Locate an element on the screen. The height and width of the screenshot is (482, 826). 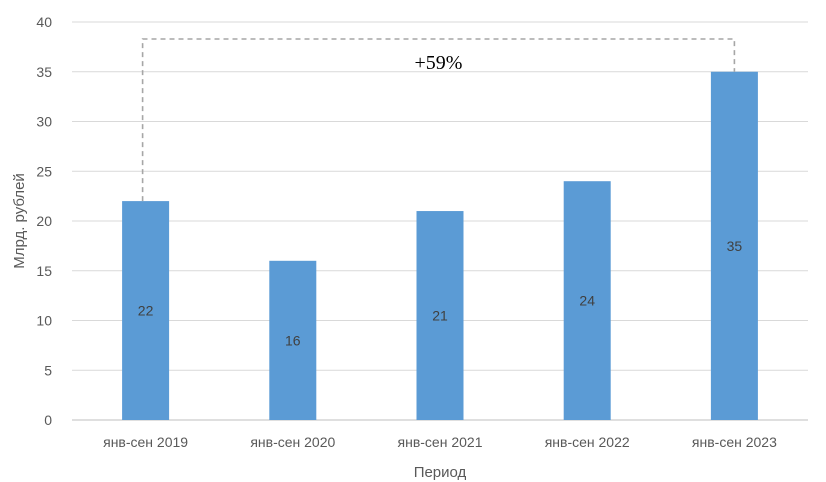
y-tick-label: 20 is located at coordinates (44, 221).